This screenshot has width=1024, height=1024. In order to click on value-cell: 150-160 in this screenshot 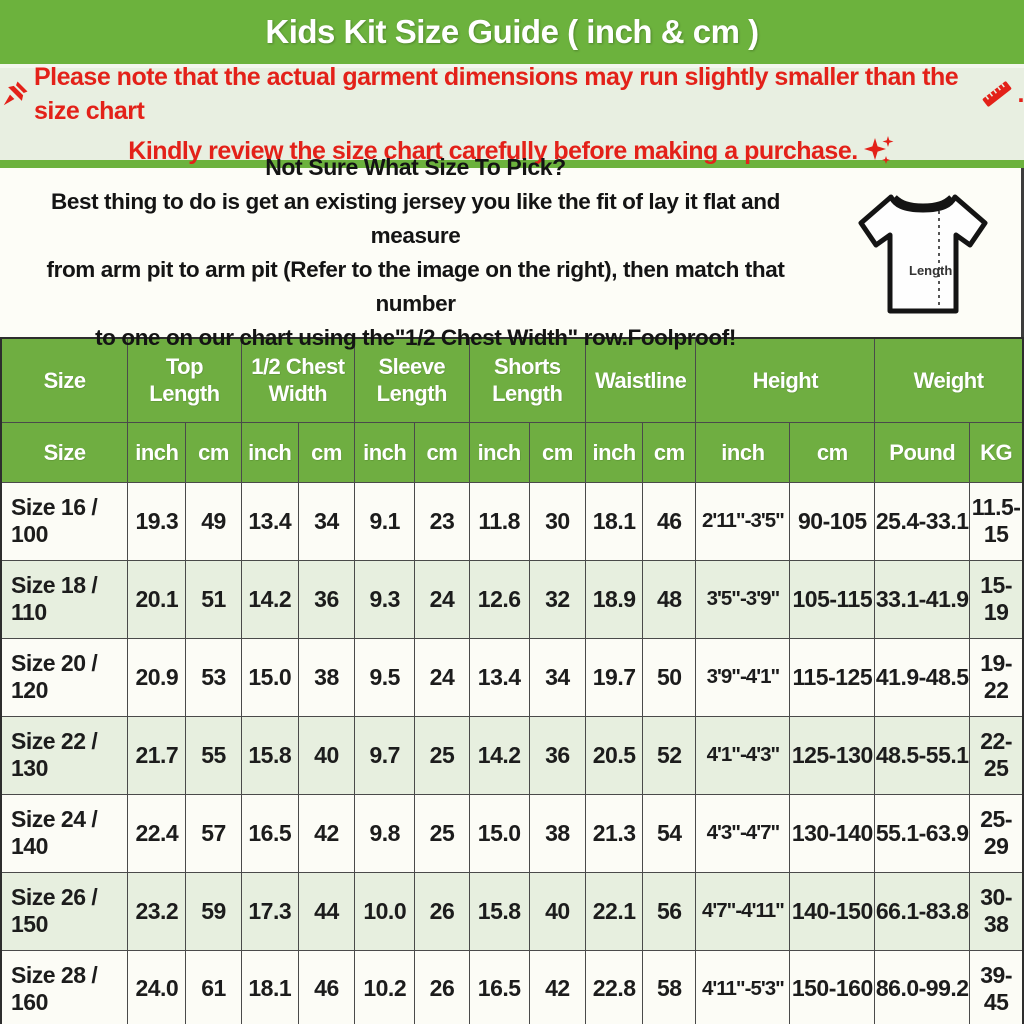, I will do `click(832, 986)`.